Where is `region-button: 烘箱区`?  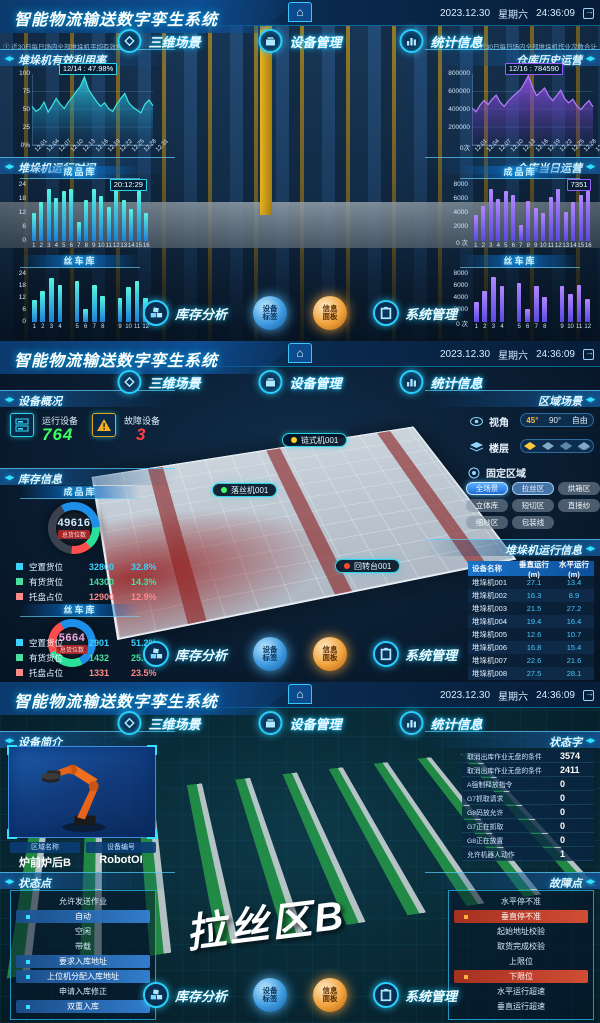
region-button: 烘箱区 is located at coordinates (579, 488).